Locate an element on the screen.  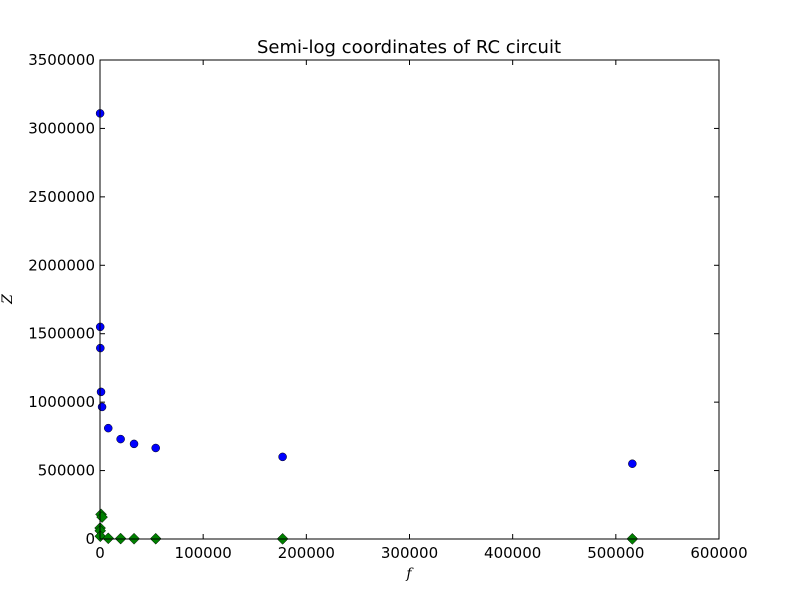
y-tick-label: 1000000 is located at coordinates (61, 402).